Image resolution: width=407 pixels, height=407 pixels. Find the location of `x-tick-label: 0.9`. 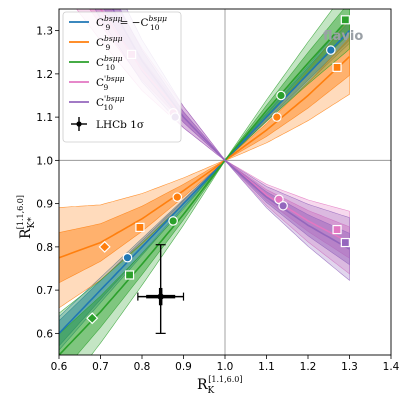

x-tick-label: 0.9 is located at coordinates (183, 367).